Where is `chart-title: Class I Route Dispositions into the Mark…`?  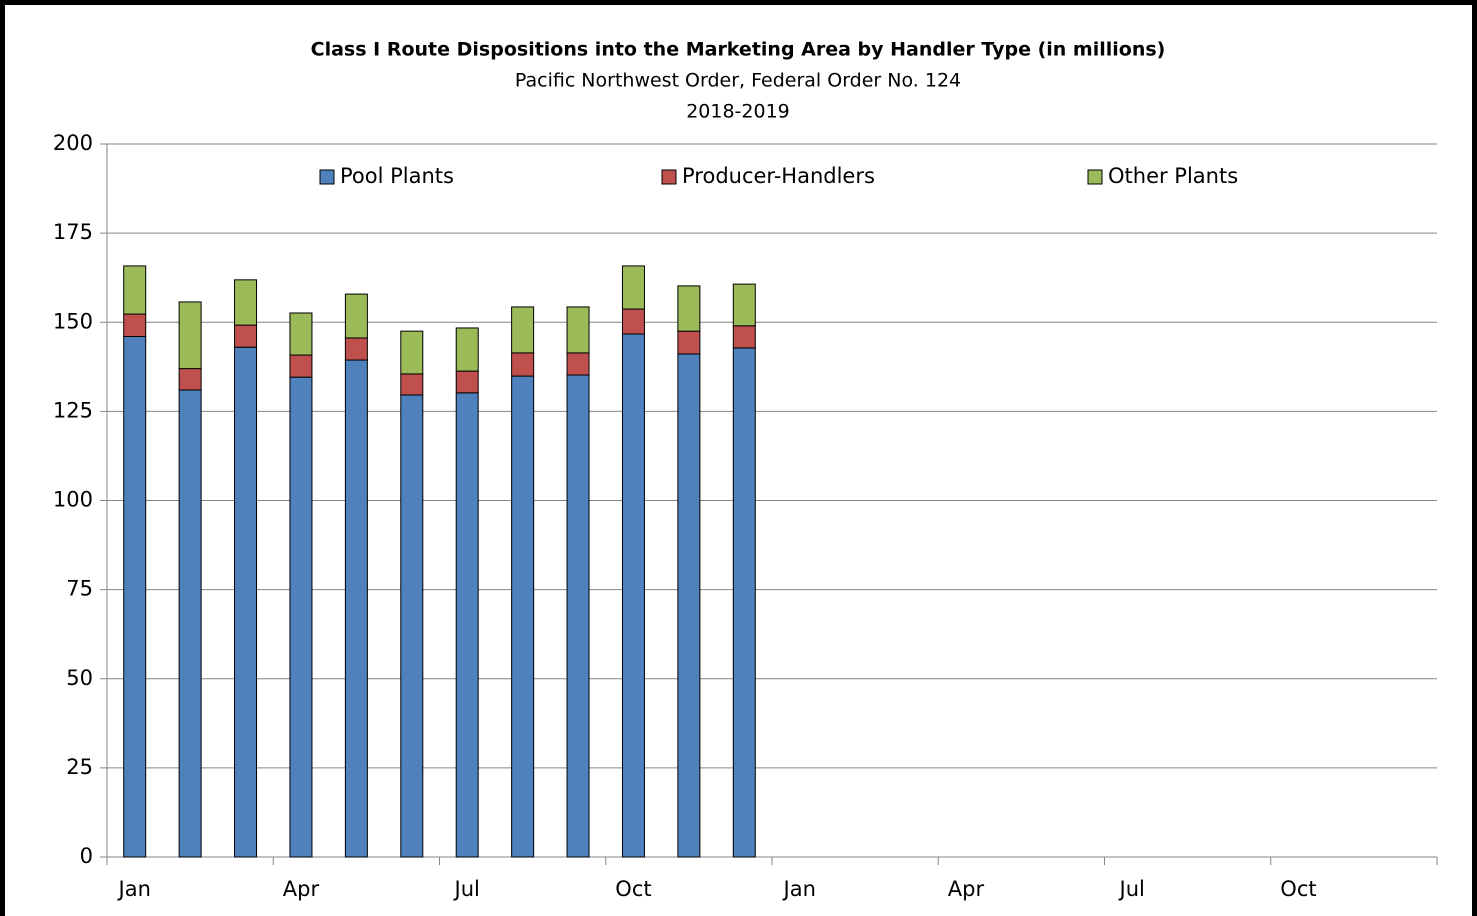 chart-title: Class I Route Dispositions into the Mark… is located at coordinates (738, 50).